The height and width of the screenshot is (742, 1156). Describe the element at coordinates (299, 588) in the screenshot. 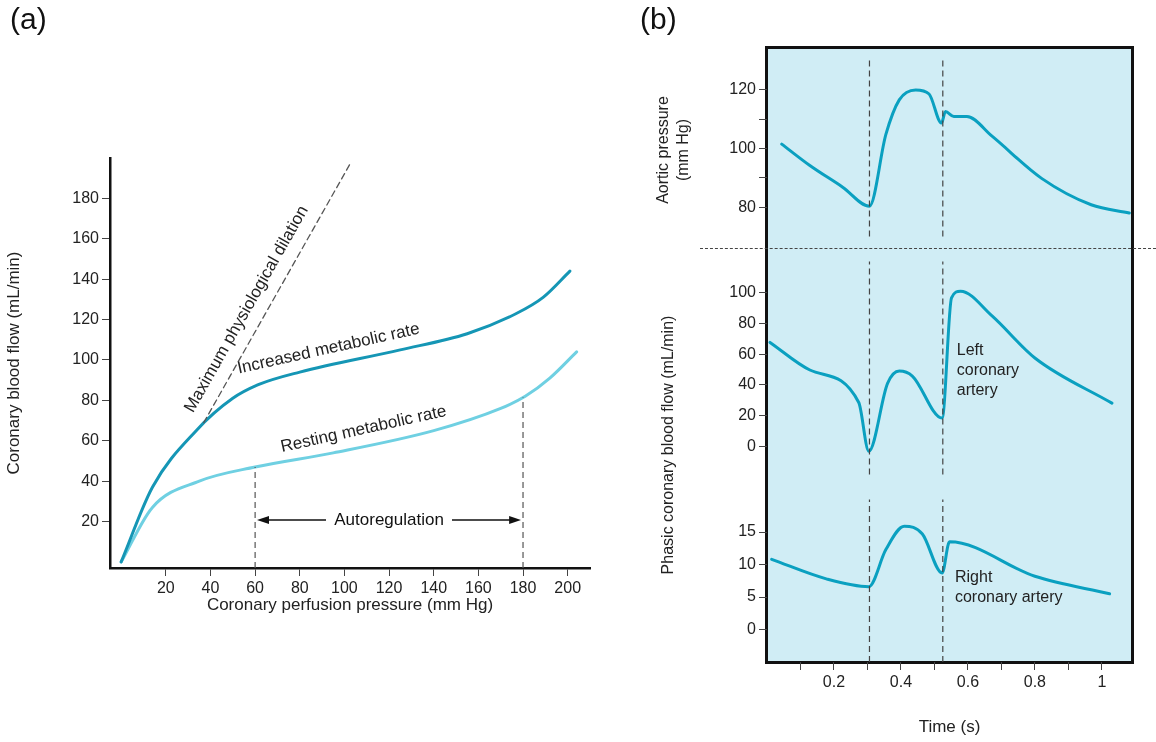

I see `x-tick-label: 80` at that location.